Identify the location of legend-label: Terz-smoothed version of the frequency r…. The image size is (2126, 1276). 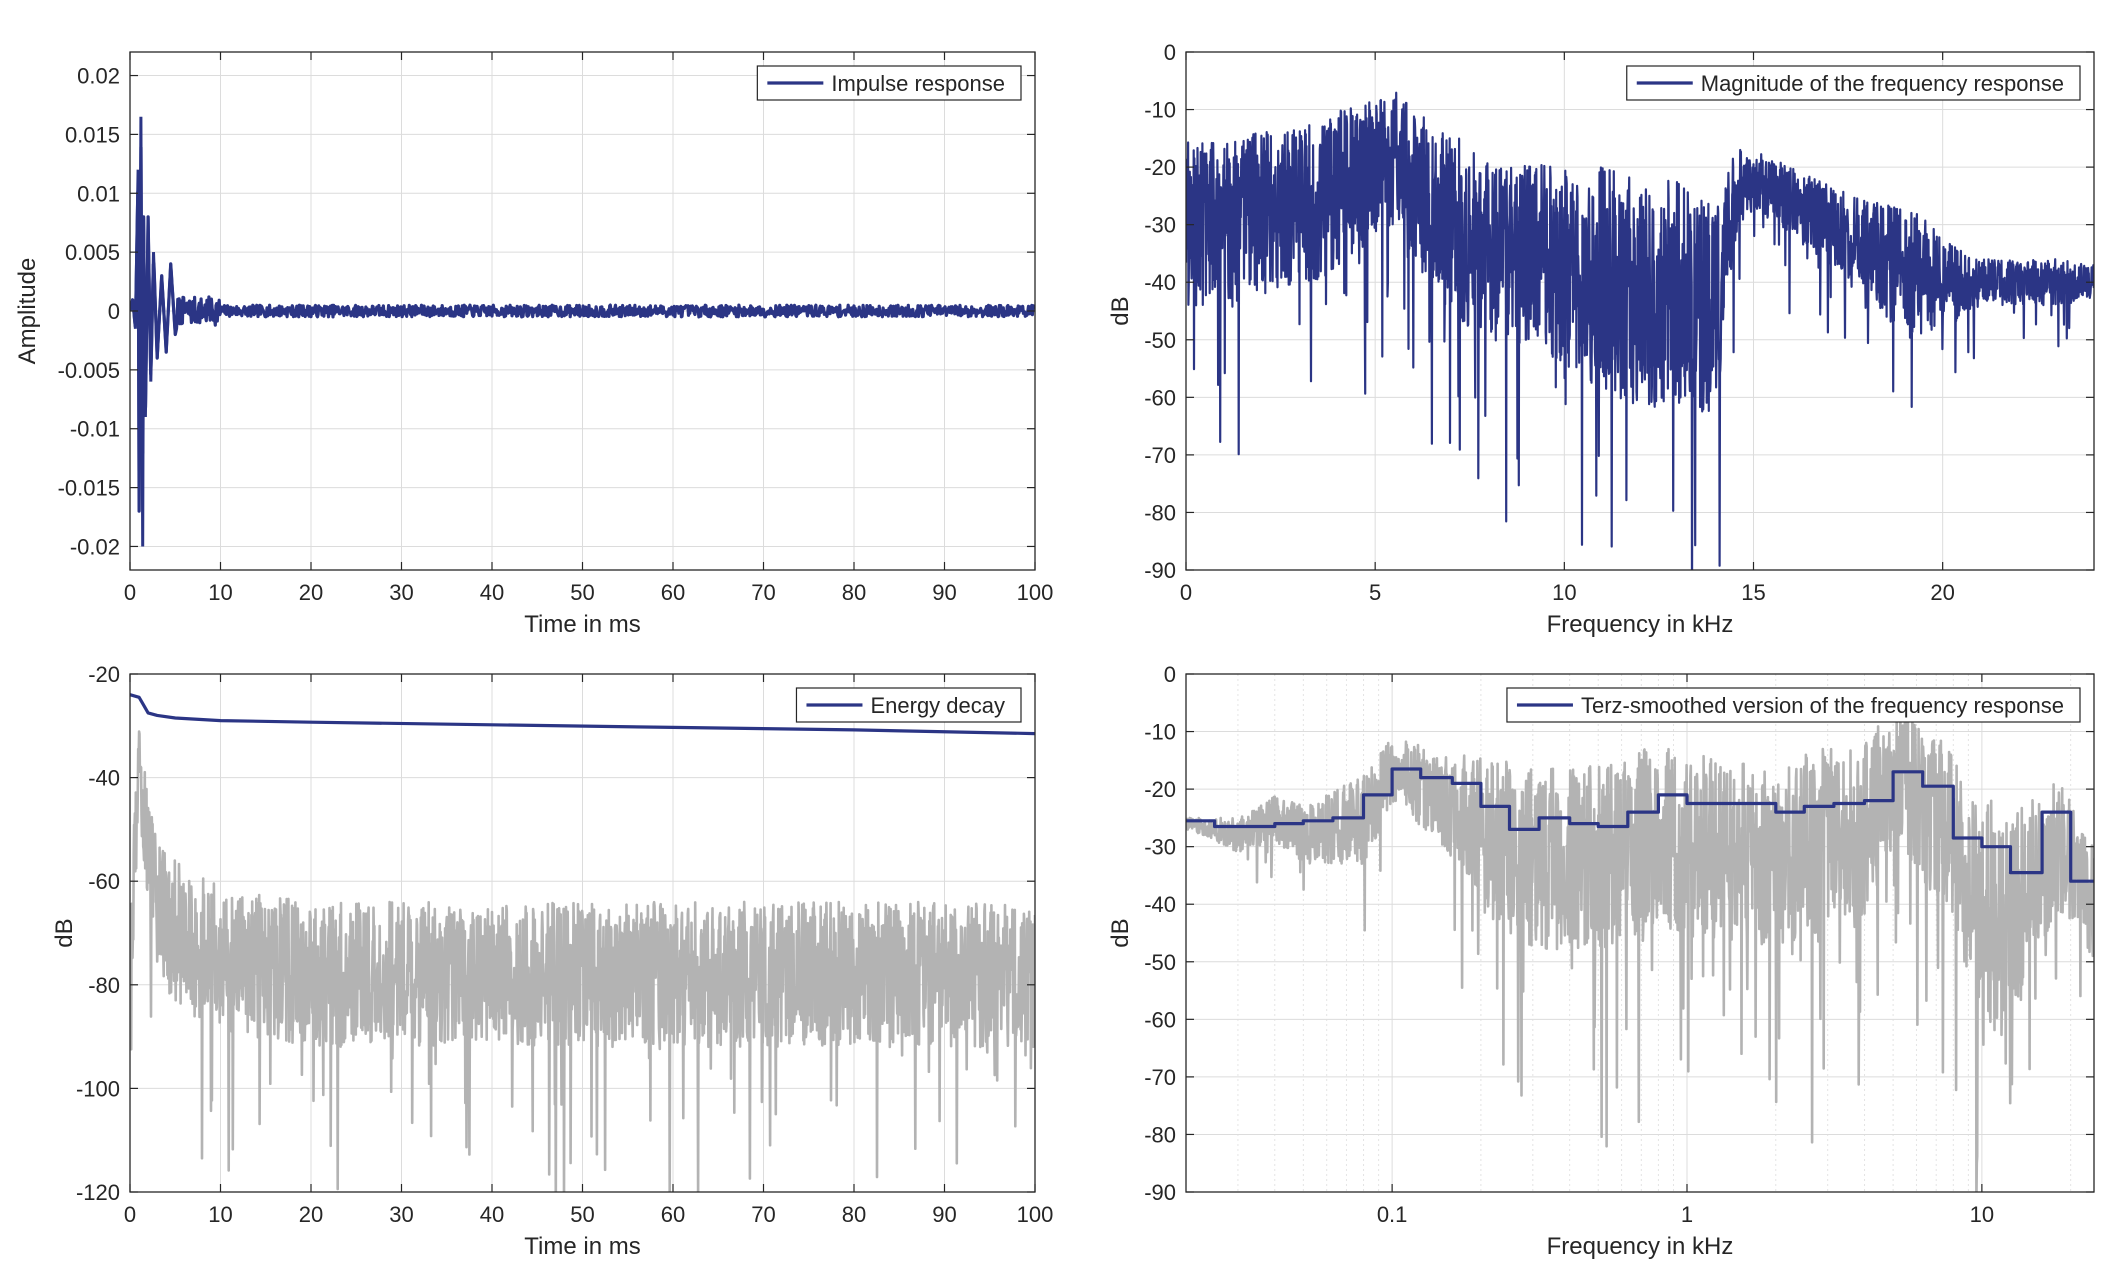
(1822, 705).